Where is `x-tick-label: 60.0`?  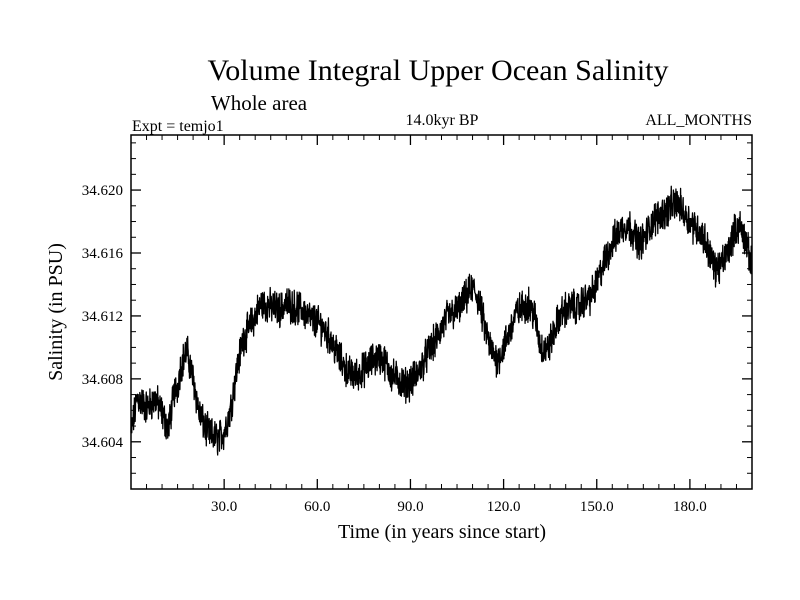 x-tick-label: 60.0 is located at coordinates (317, 507).